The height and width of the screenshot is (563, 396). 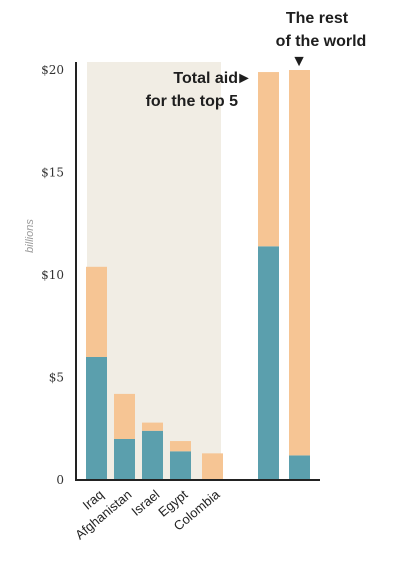 I want to click on annotation-rest-arrow: ▼, so click(x=299, y=61).